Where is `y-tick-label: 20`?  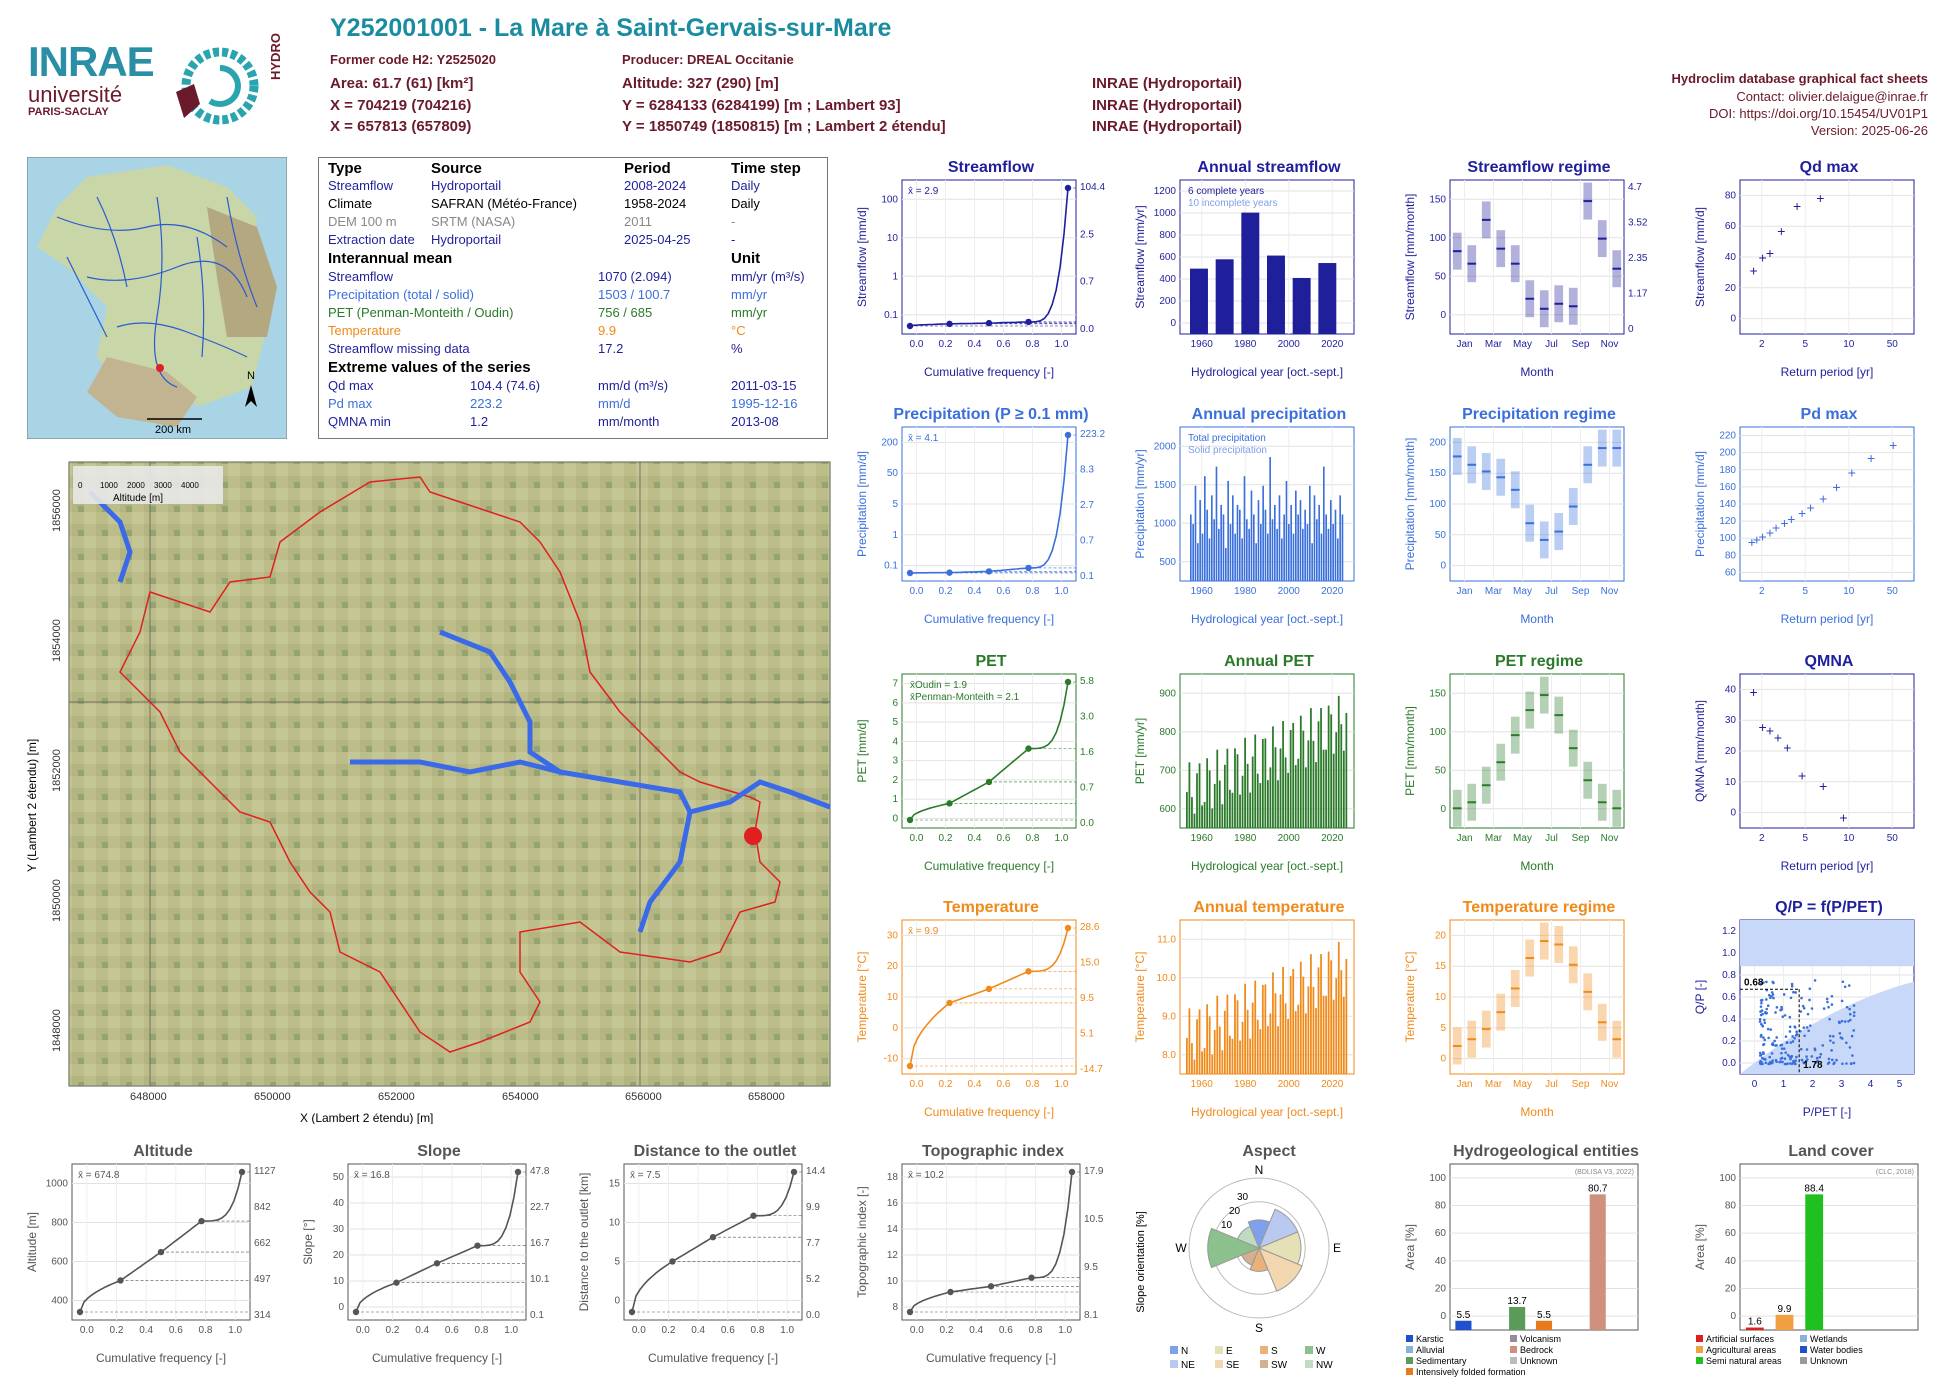 y-tick-label: 20 is located at coordinates (1441, 1289).